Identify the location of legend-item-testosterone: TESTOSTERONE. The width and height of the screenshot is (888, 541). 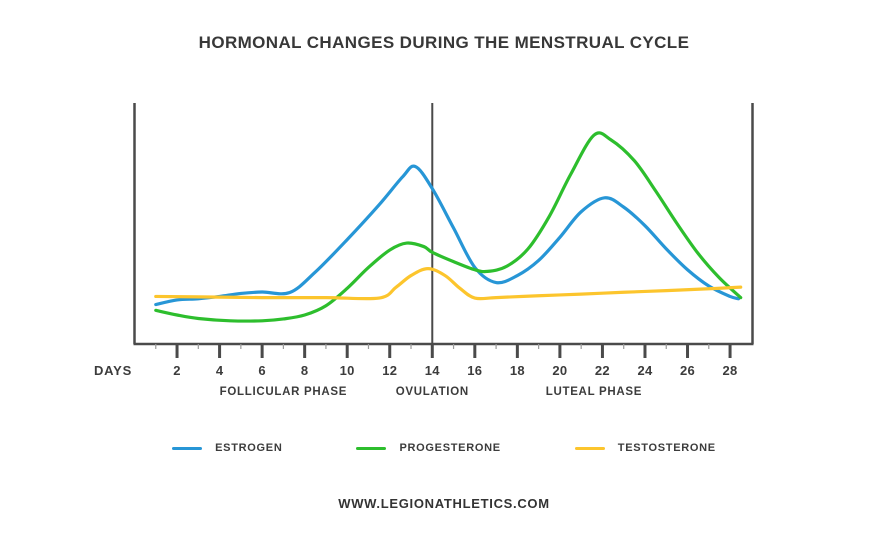
(645, 448).